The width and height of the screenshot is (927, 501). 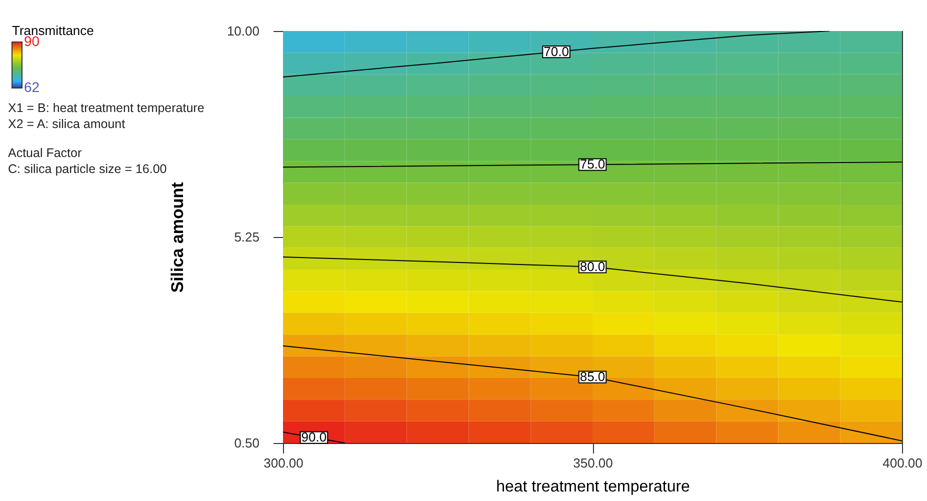 I want to click on y-tick-label: 0.50, so click(x=247, y=443).